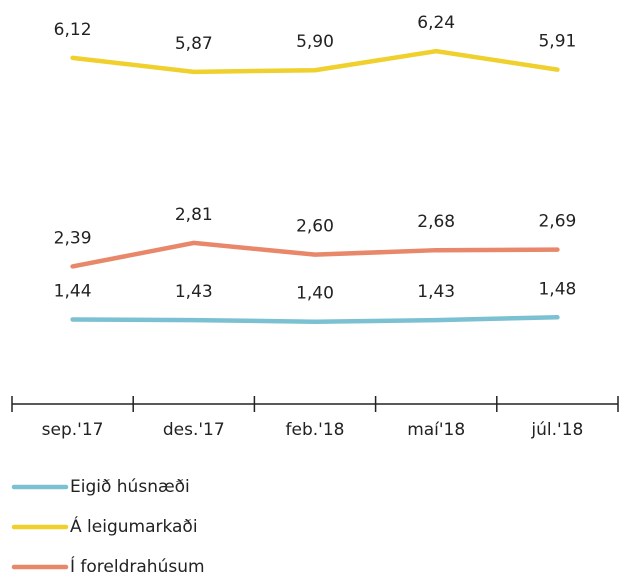 The image size is (630, 579). What do you see at coordinates (315, 42) in the screenshot?
I see `data-label: 5,90` at bounding box center [315, 42].